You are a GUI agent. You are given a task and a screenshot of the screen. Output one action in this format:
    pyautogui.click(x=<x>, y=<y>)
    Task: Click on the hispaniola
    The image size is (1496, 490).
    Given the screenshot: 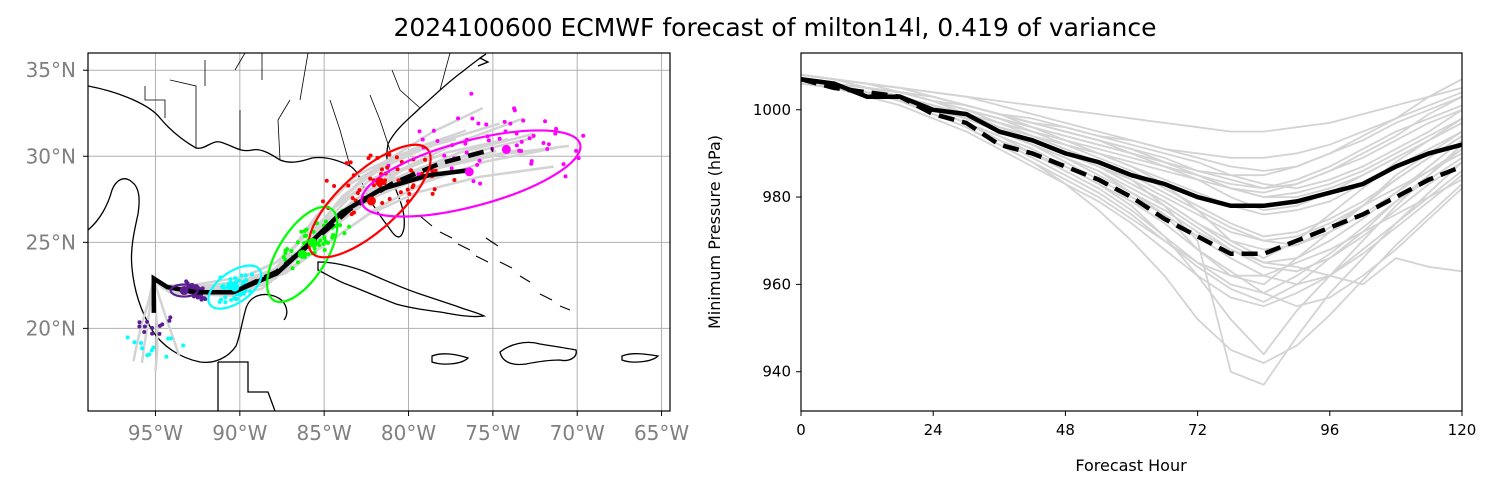 What is the action you would take?
    pyautogui.click(x=538, y=353)
    